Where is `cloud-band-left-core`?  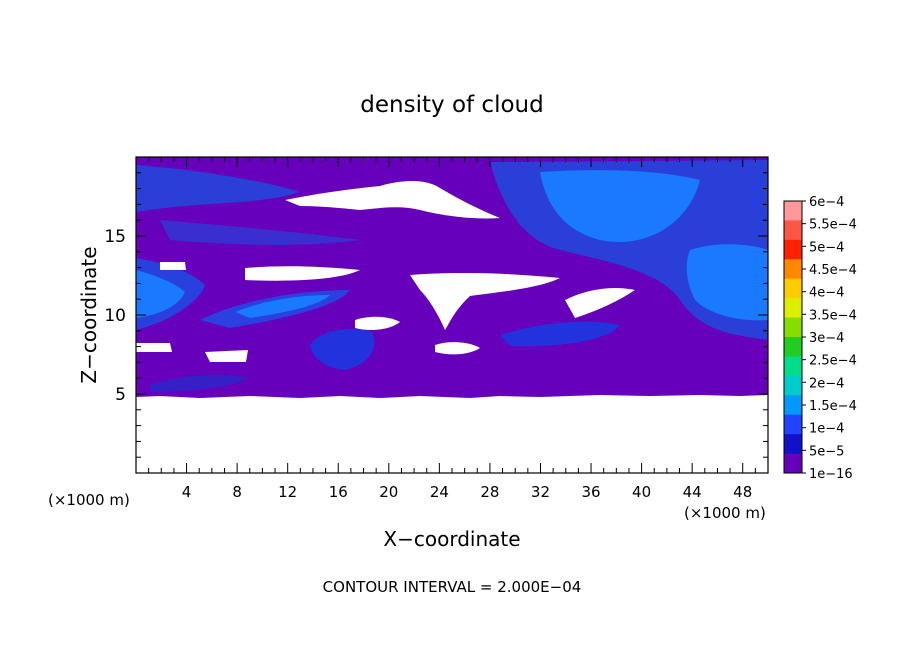
cloud-band-left-core is located at coordinates (160, 294).